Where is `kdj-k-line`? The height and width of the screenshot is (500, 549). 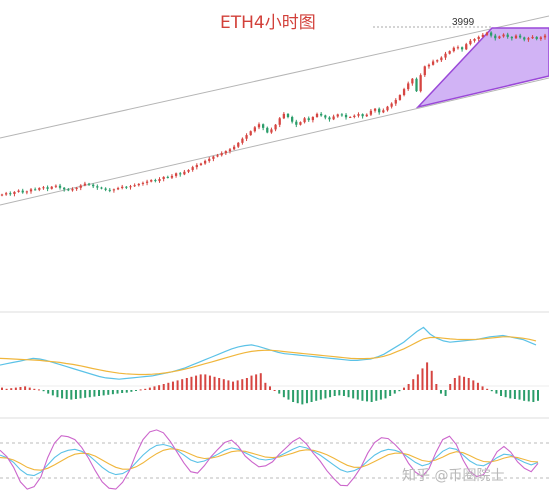 kdj-k-line is located at coordinates (269, 460).